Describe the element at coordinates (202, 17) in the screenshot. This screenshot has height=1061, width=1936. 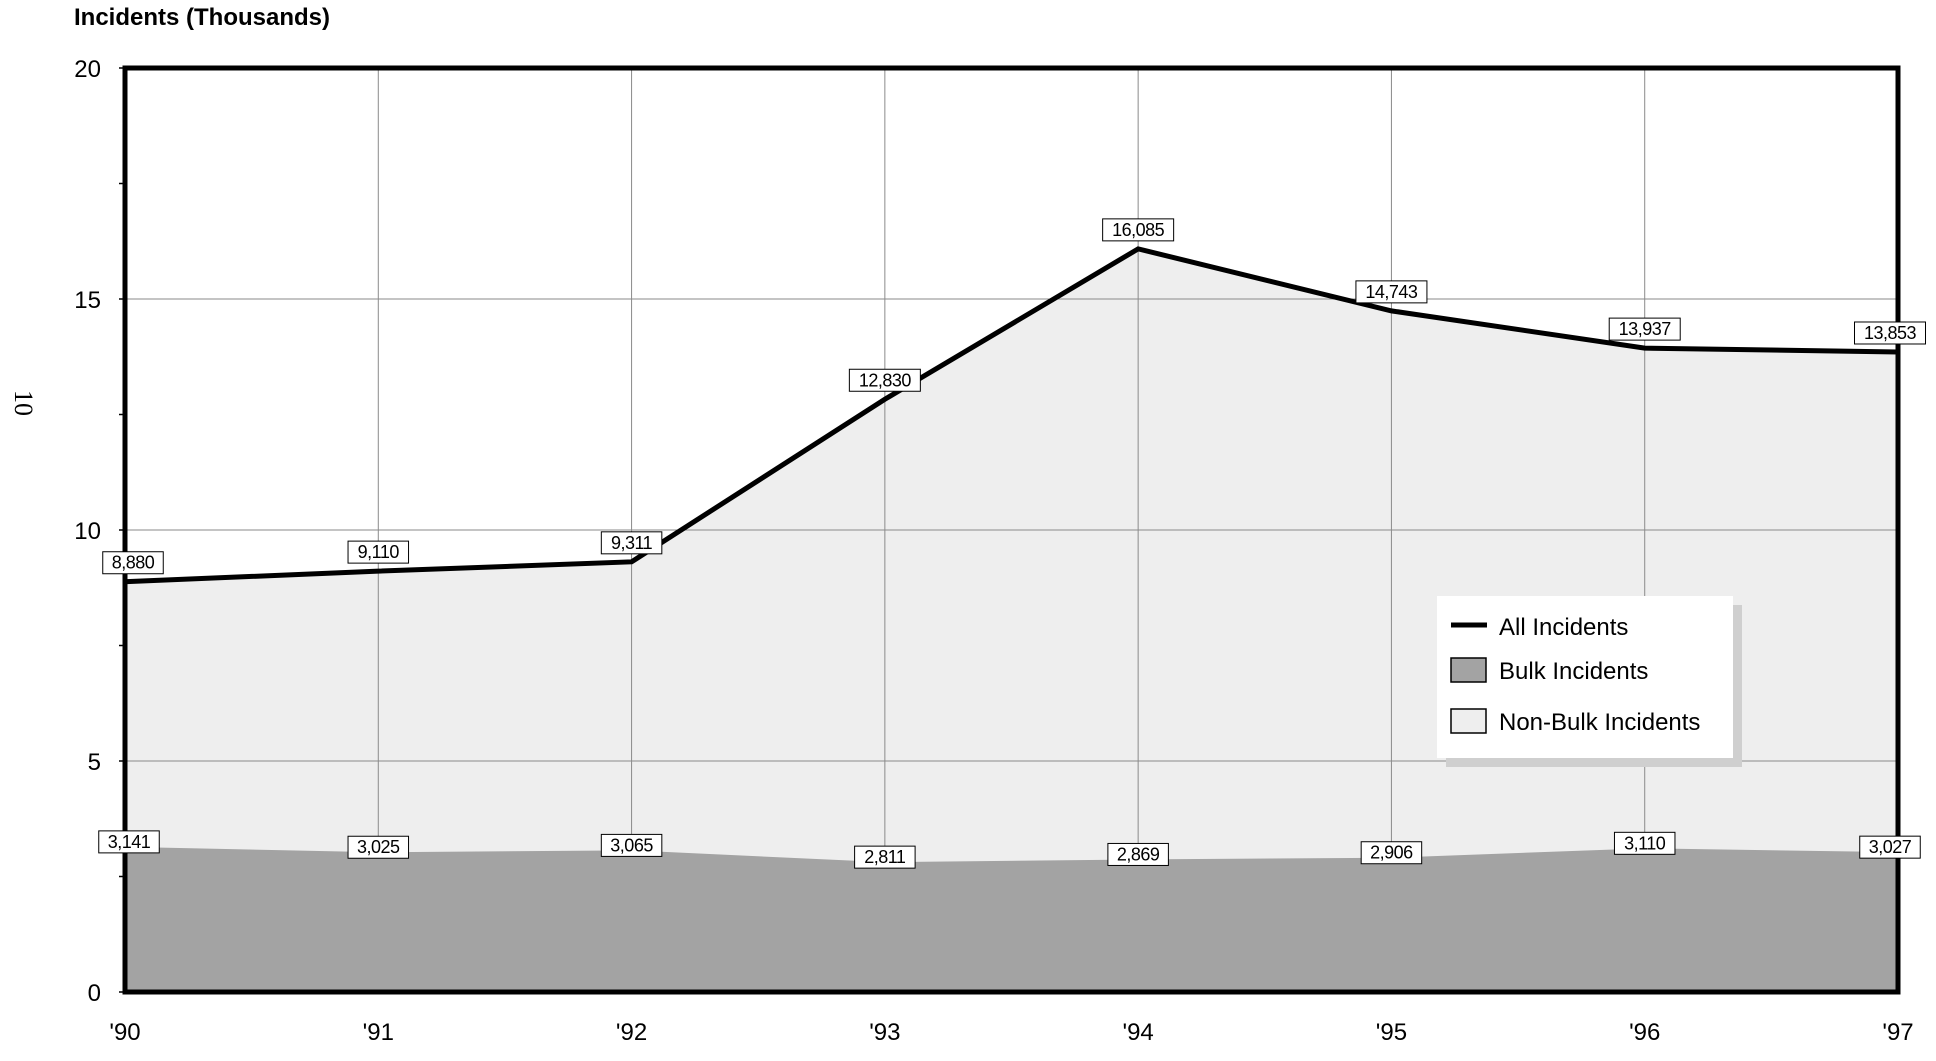
I see `y-axis-title: Incidents (Thousands)` at that location.